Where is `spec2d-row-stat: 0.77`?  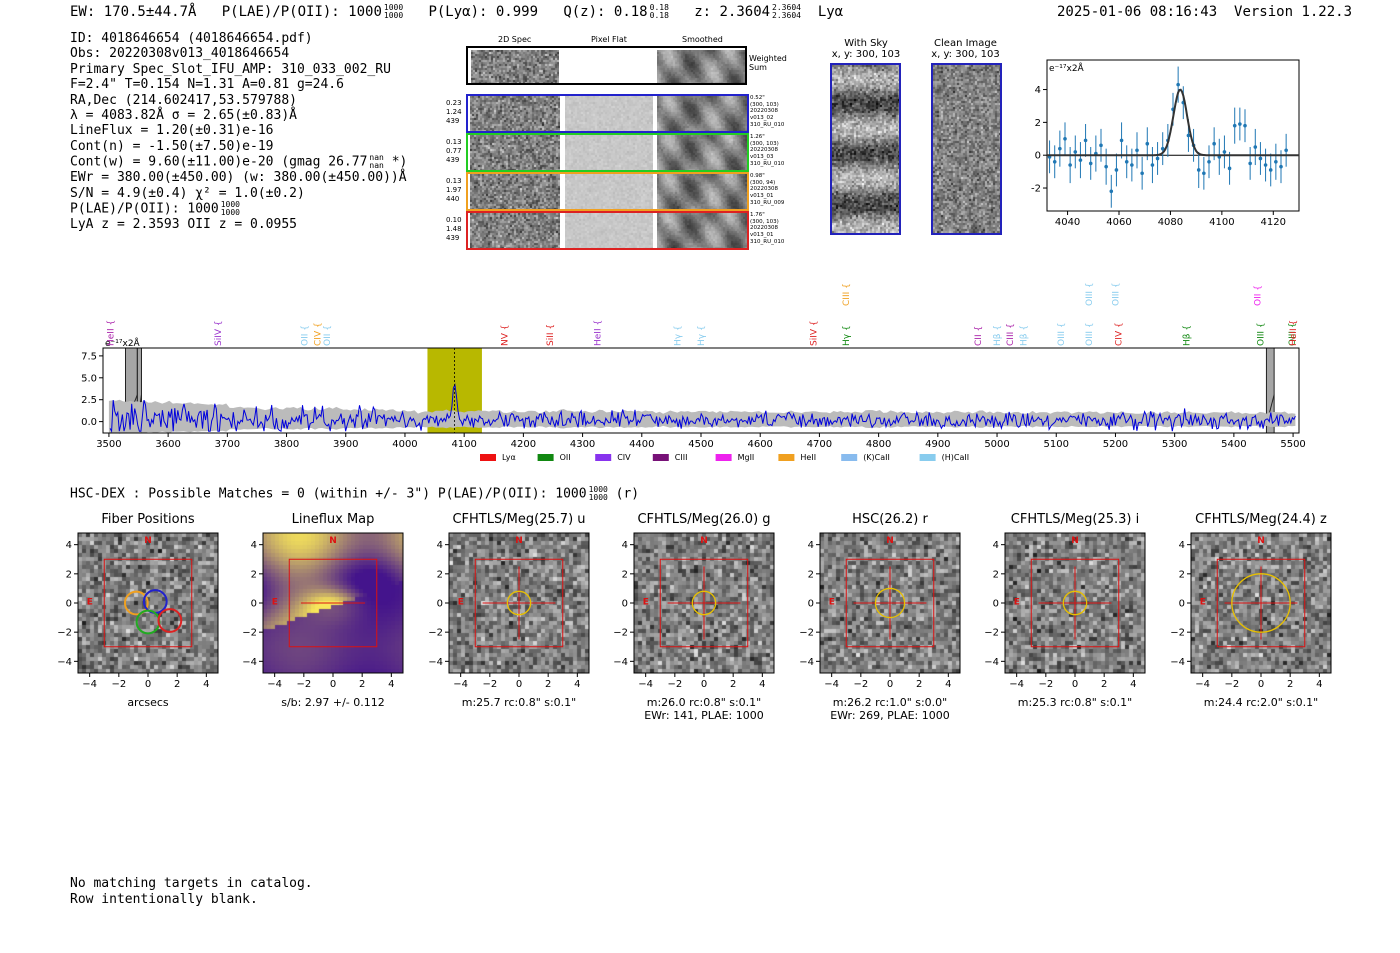
spec2d-row-stat: 0.77 is located at coordinates (454, 151).